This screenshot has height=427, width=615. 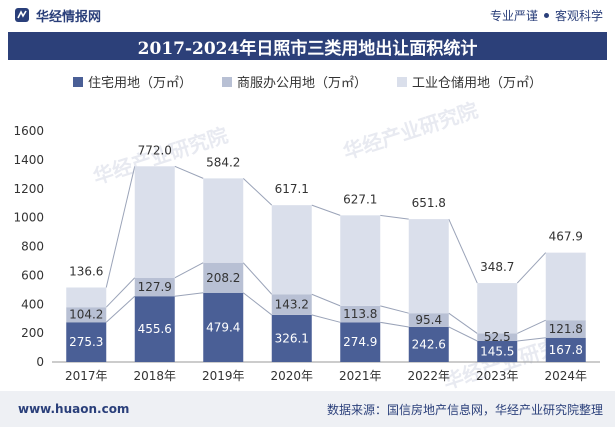 I want to click on data-label-commercial: 104.2, so click(x=86, y=315).